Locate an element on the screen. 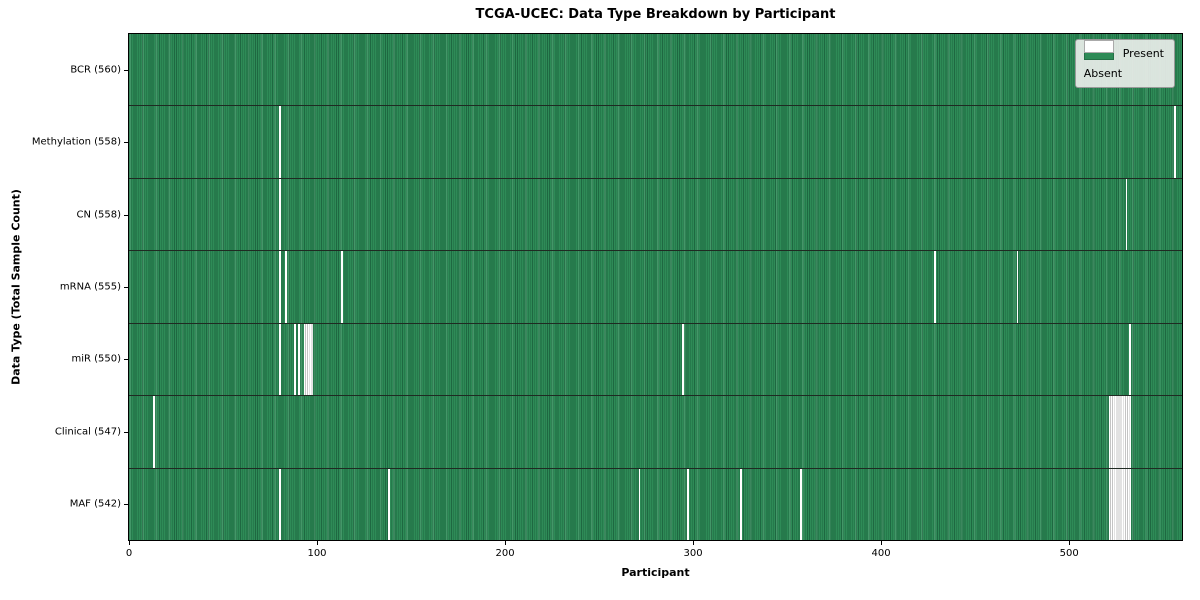  x-tick-label-0: 0 is located at coordinates (129, 553).